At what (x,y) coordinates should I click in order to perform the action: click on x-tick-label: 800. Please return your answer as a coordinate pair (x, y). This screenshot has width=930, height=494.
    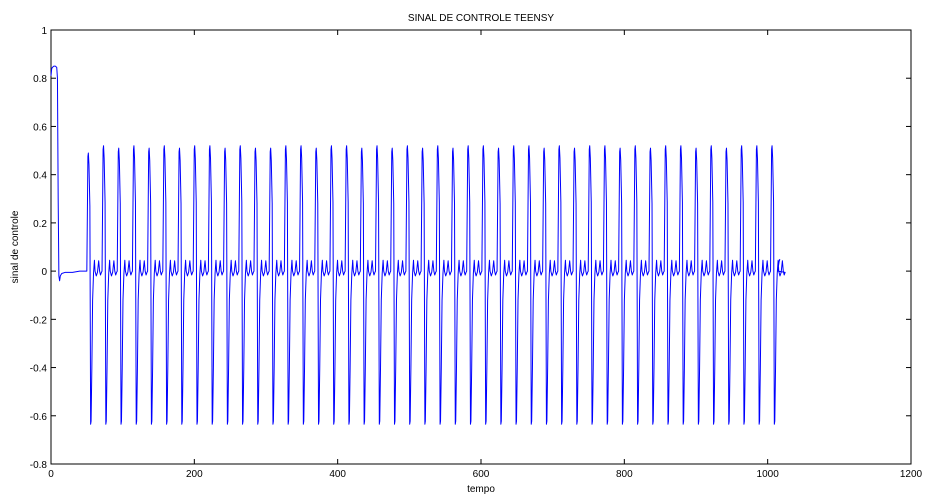
    Looking at the image, I should click on (624, 474).